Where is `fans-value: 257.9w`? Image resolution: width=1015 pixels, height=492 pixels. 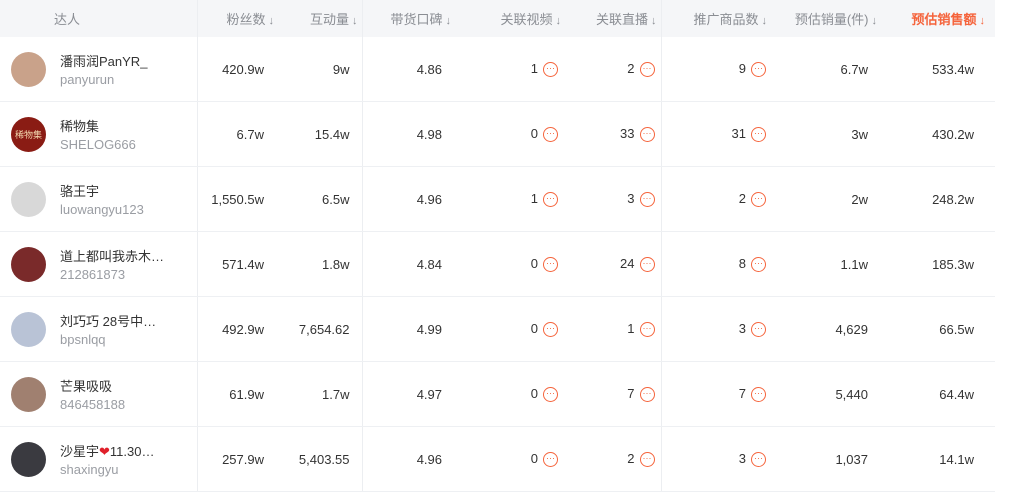
fans-value: 257.9w is located at coordinates (243, 459).